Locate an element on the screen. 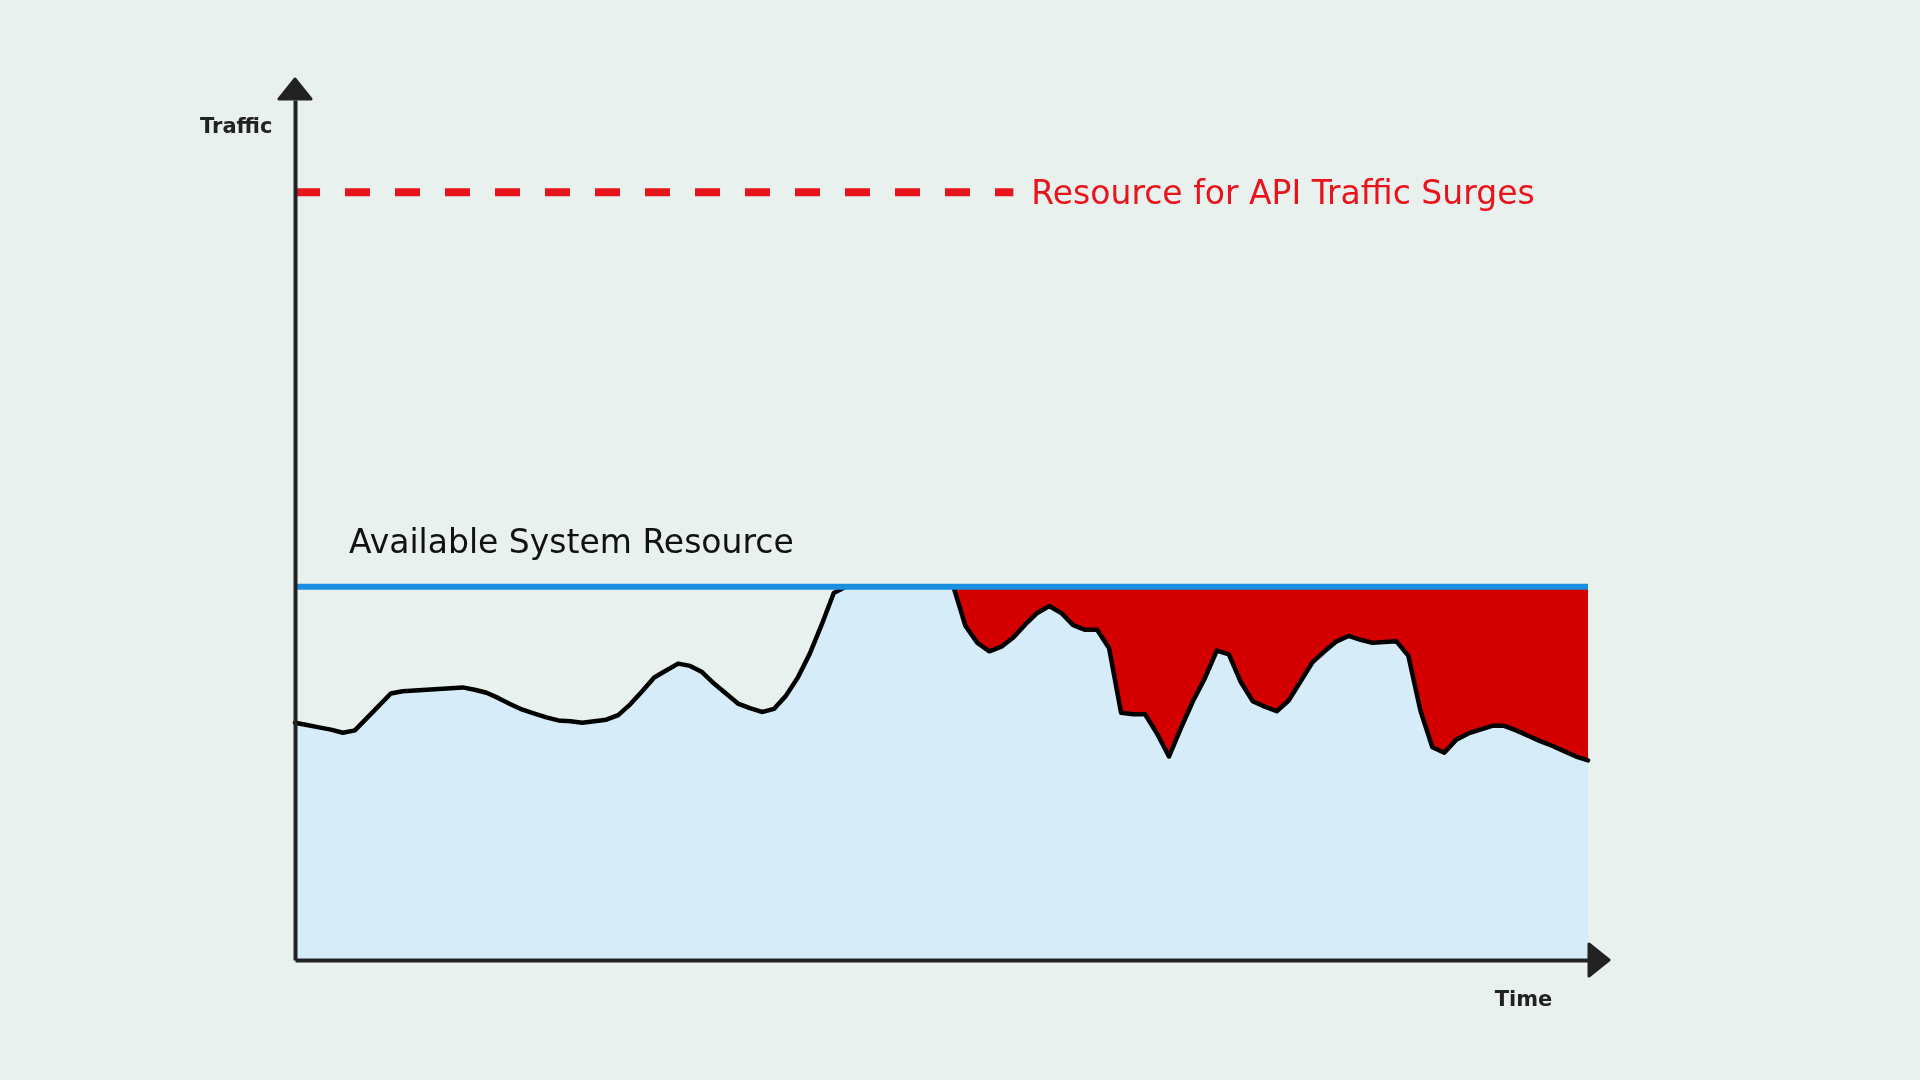 The width and height of the screenshot is (1920, 1080). x-axis-title: Time is located at coordinates (1523, 998).